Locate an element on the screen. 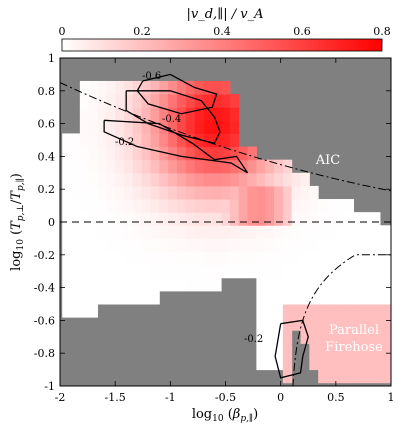 This screenshot has height=426, width=415. y-tick-label: -0.6 is located at coordinates (44, 320).